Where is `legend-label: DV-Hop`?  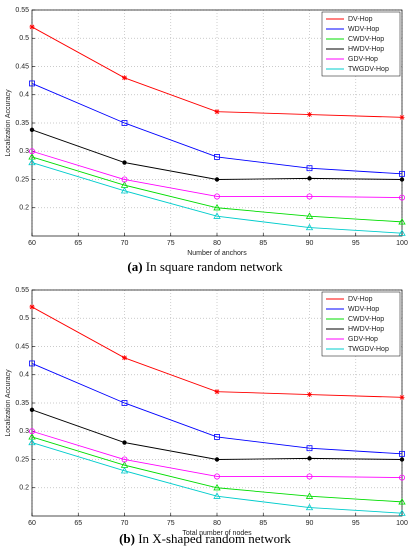 legend-label: DV-Hop is located at coordinates (360, 19).